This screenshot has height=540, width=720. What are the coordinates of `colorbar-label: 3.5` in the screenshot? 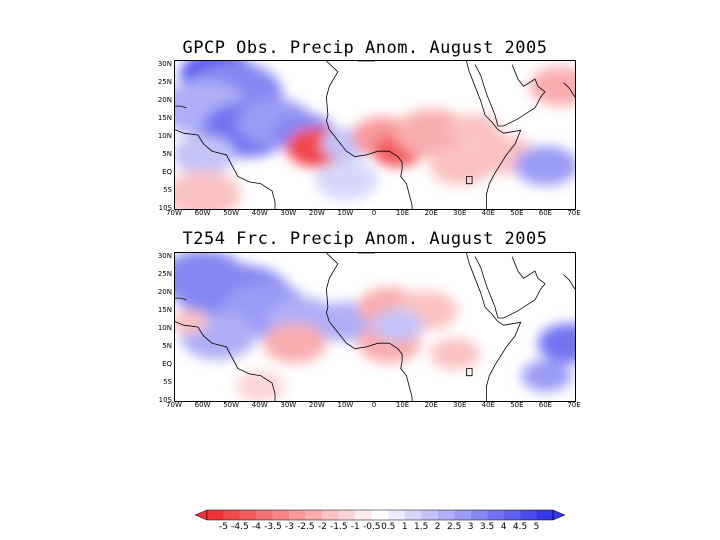 It's located at (487, 527).